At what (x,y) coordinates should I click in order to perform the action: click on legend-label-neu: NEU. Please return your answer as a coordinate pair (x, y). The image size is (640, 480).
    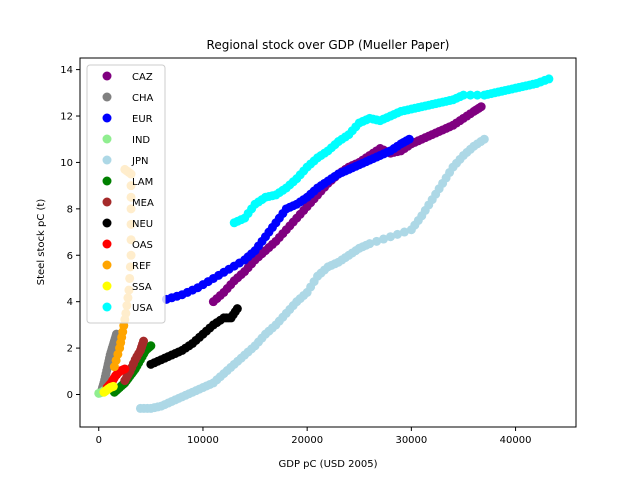
    Looking at the image, I should click on (142, 224).